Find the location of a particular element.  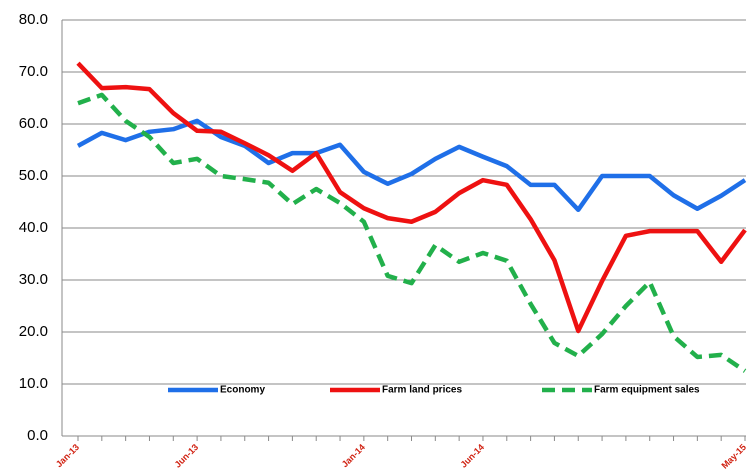

legend-label: Farm land prices is located at coordinates (422, 390).